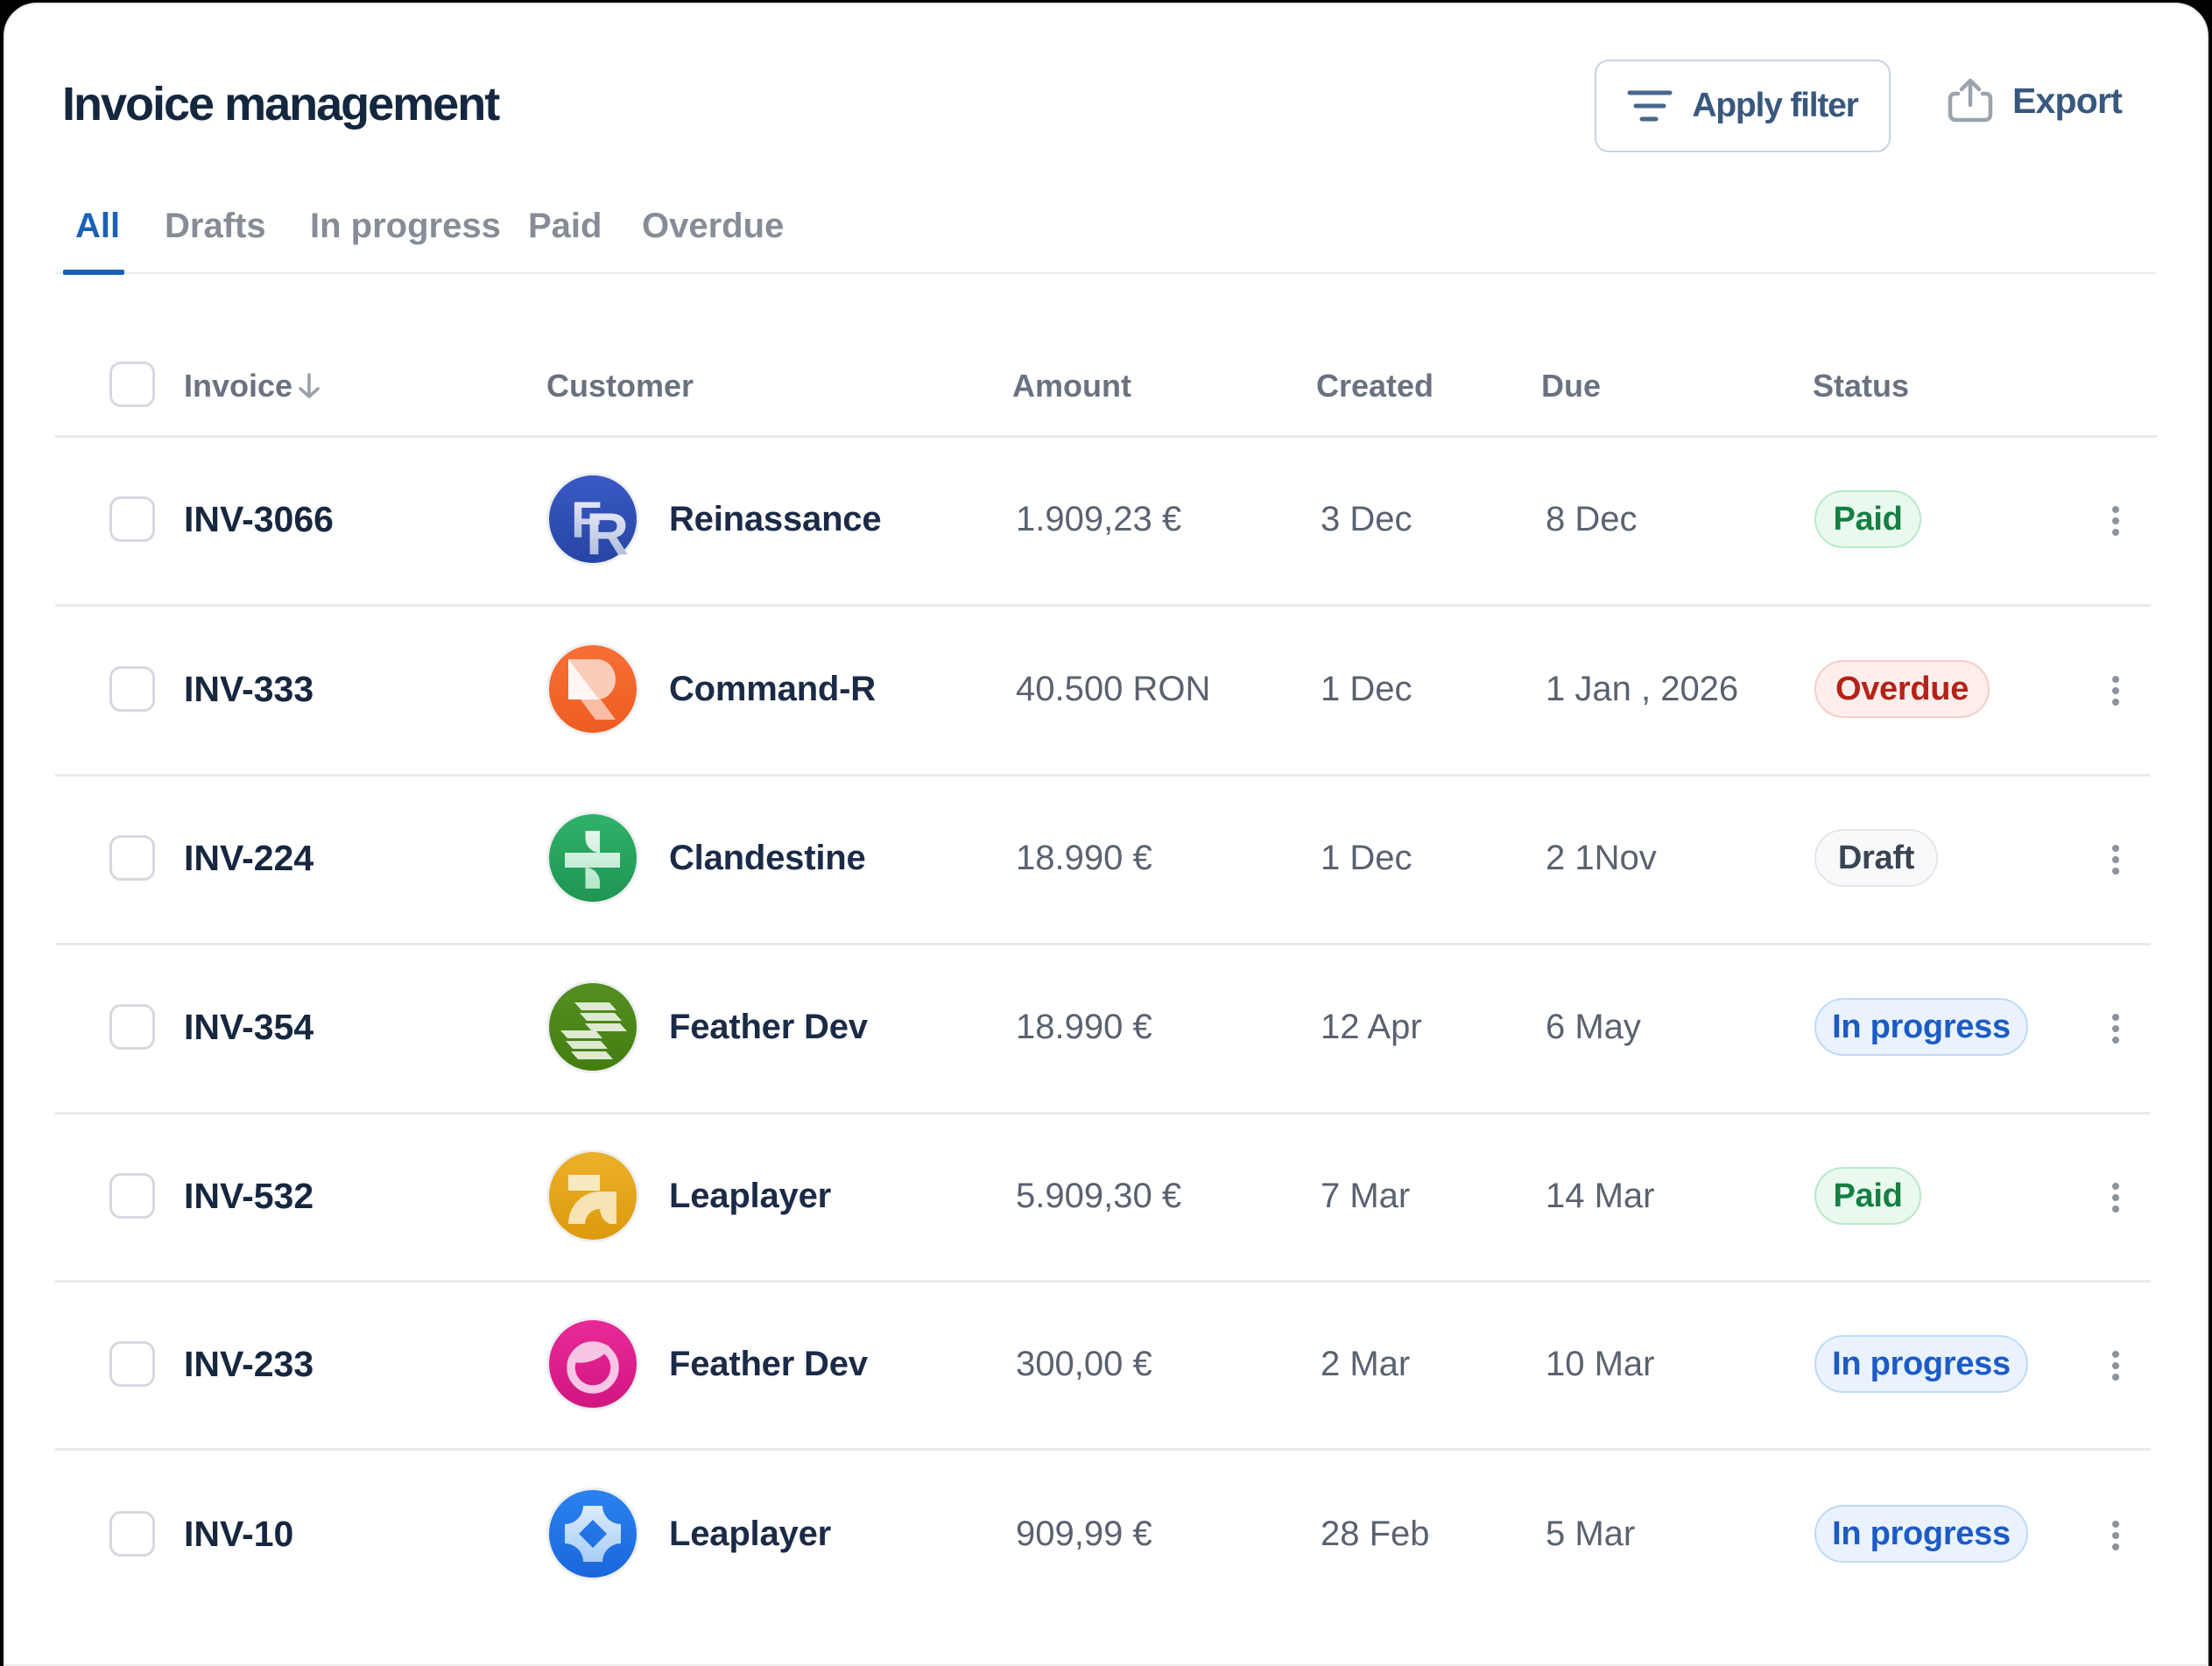  What do you see at coordinates (607, 533) in the screenshot?
I see `svg-text: R` at bounding box center [607, 533].